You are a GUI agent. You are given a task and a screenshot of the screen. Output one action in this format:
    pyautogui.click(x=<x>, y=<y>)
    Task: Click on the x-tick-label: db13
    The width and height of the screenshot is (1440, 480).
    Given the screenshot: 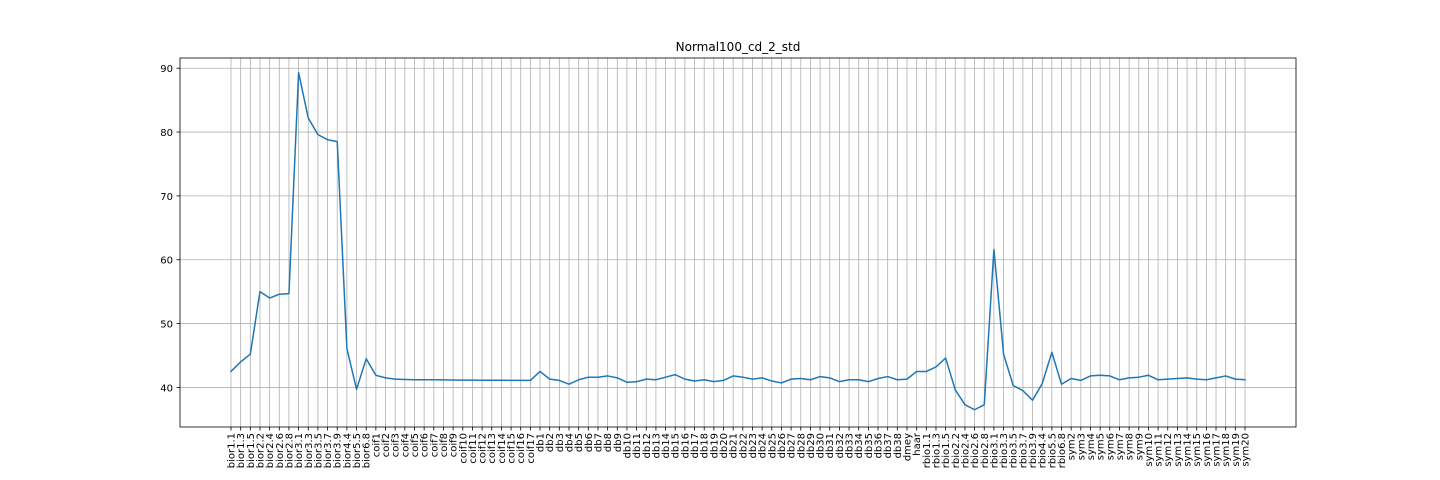 What is the action you would take?
    pyautogui.click(x=656, y=445)
    